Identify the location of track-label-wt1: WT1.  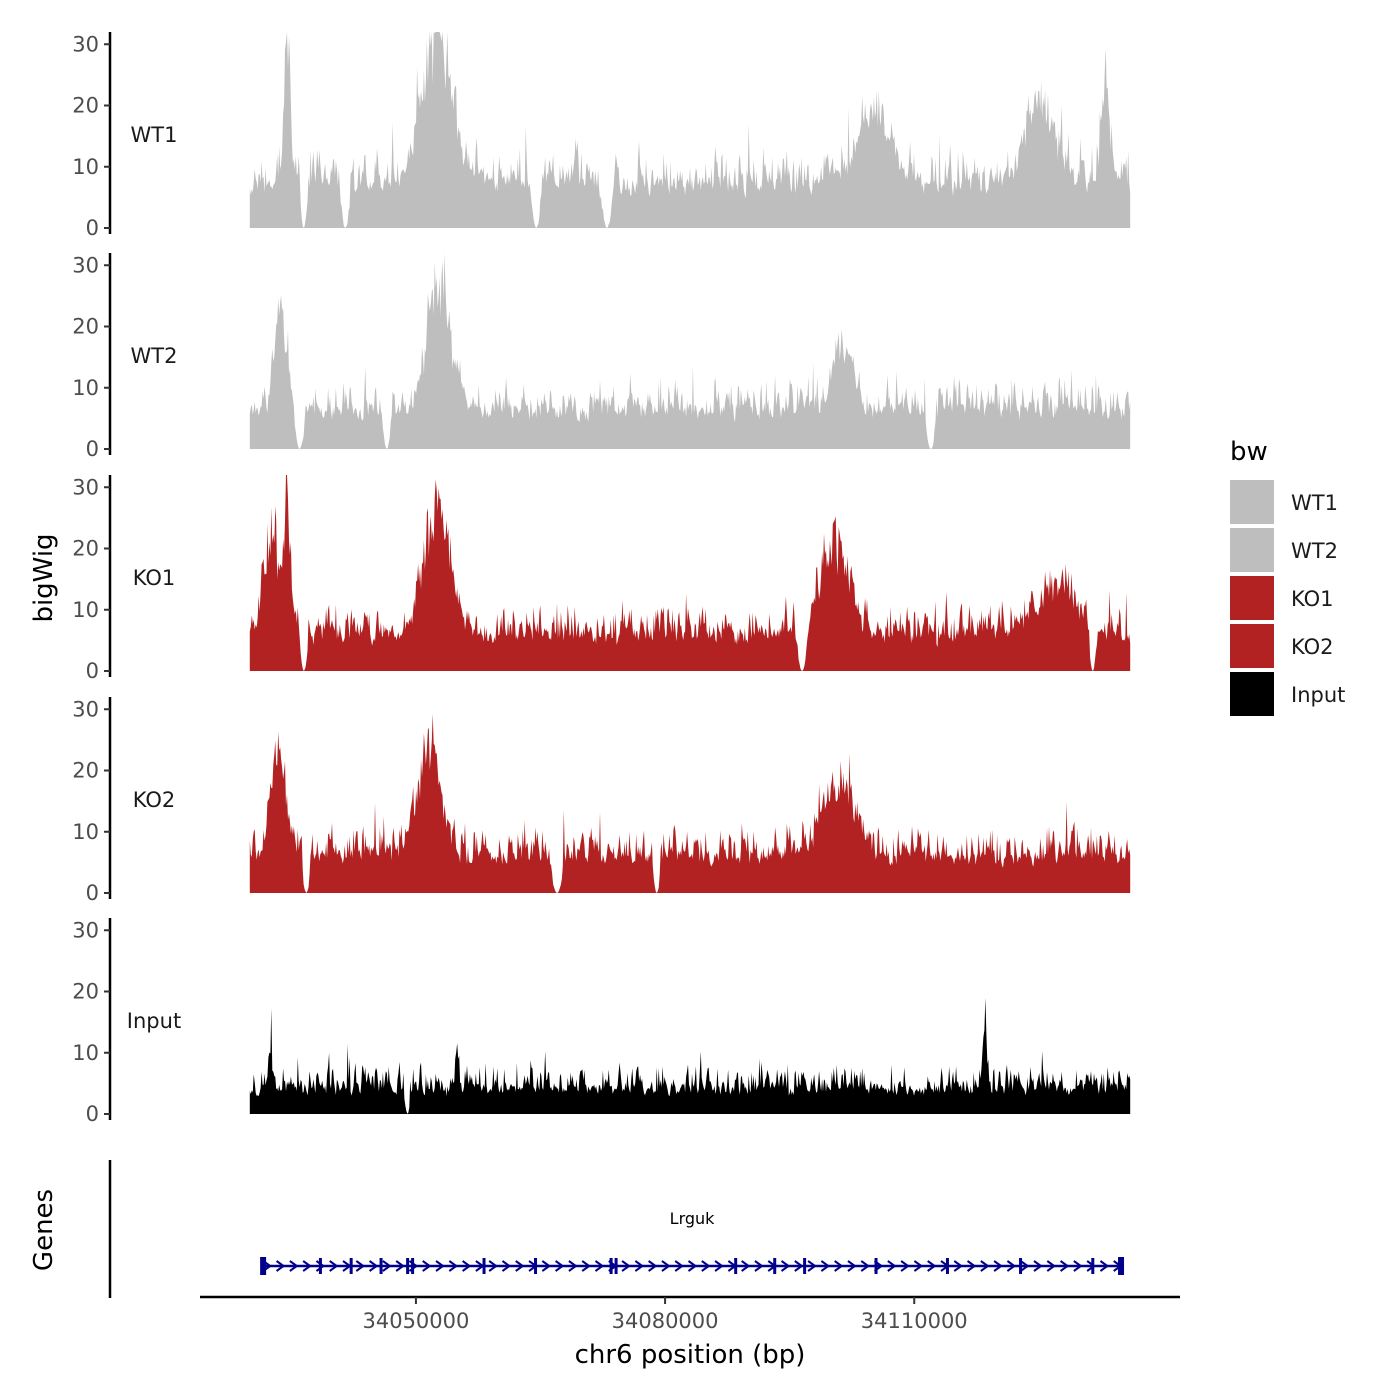
(154, 135).